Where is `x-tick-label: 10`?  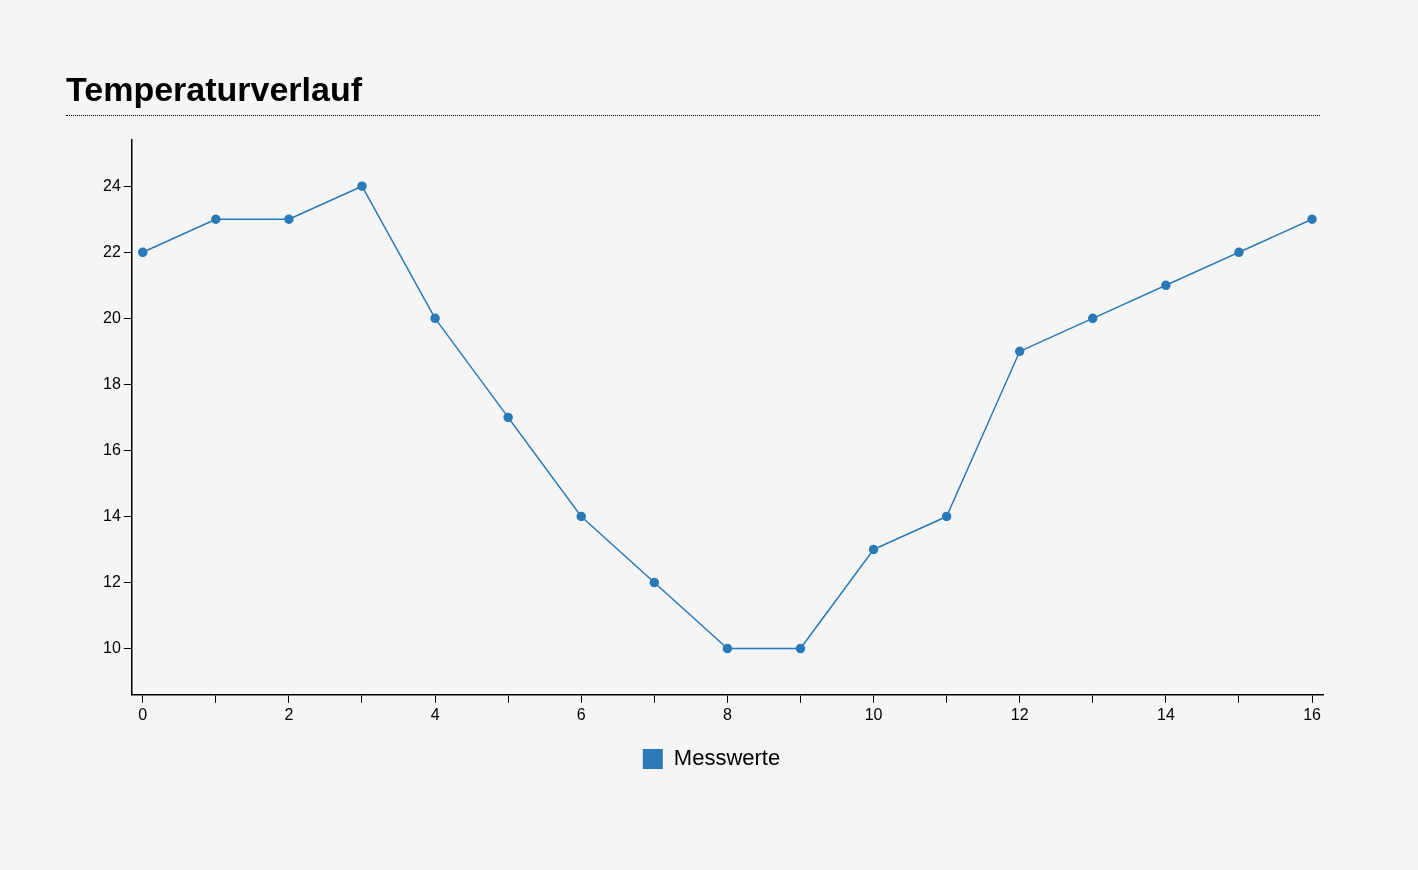
x-tick-label: 10 is located at coordinates (873, 714).